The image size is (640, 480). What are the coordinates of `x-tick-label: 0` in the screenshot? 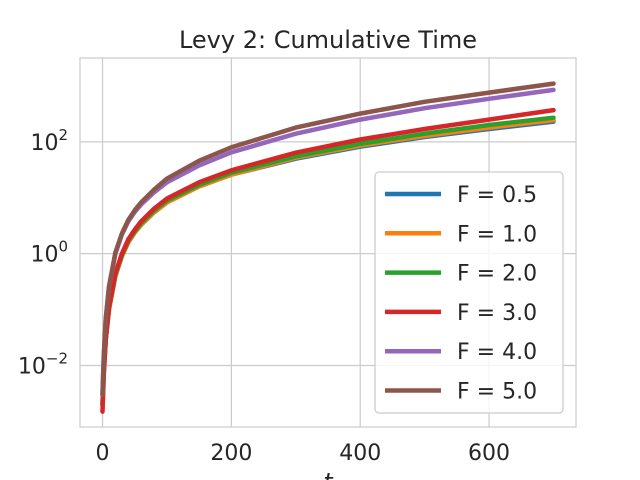 It's located at (103, 453).